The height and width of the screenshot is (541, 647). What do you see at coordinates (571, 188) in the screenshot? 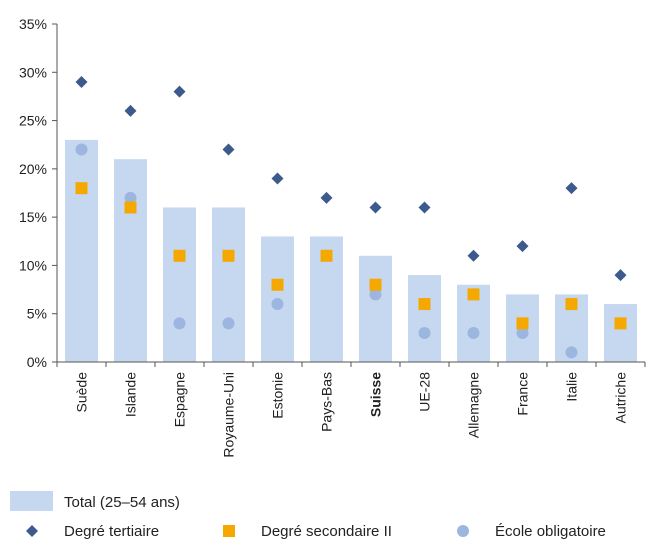
I see `point-degre-tertiaire-italie` at bounding box center [571, 188].